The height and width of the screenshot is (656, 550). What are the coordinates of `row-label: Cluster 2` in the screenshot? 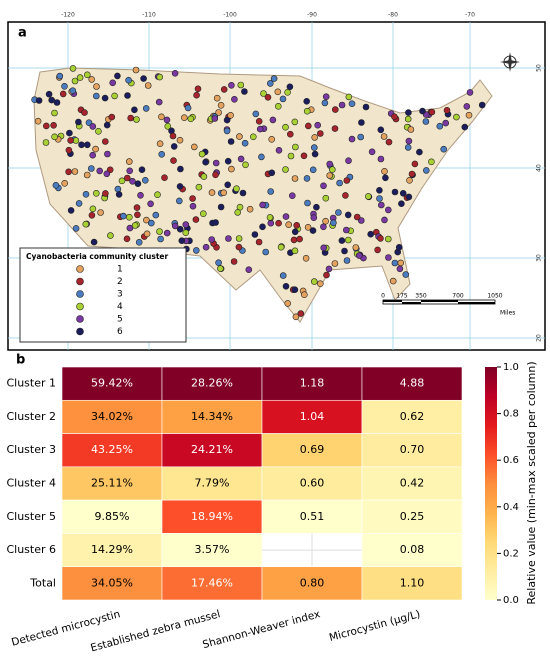 It's located at (31, 416).